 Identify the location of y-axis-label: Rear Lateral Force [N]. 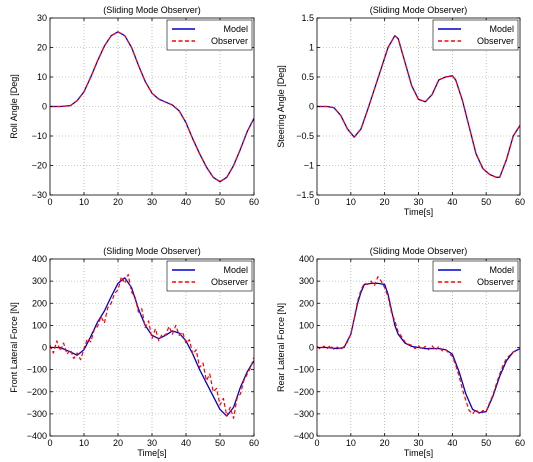
(281, 347).